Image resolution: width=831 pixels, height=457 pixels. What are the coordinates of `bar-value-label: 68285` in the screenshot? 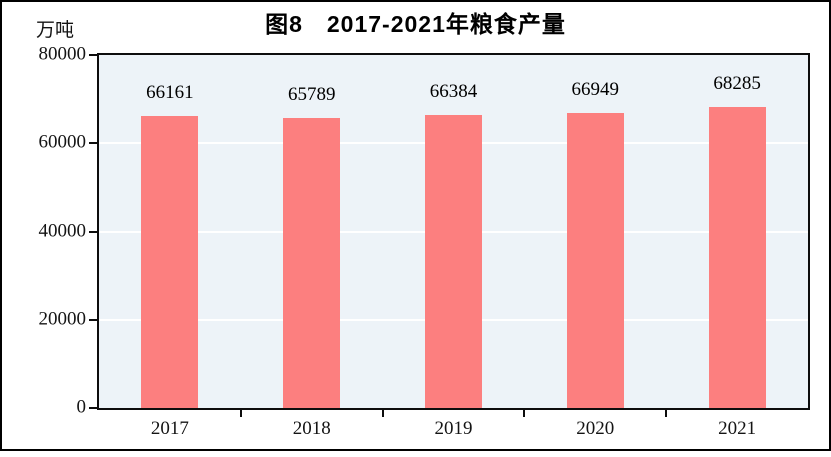 It's located at (737, 83).